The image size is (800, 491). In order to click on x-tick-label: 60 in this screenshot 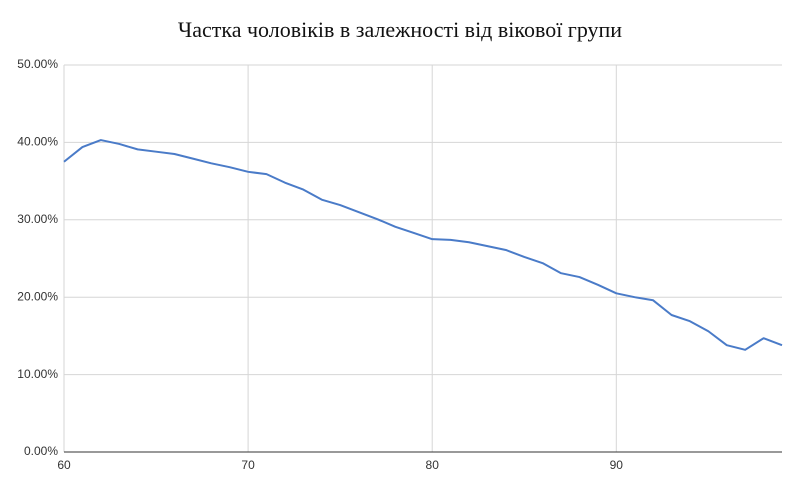, I will do `click(64, 465)`.